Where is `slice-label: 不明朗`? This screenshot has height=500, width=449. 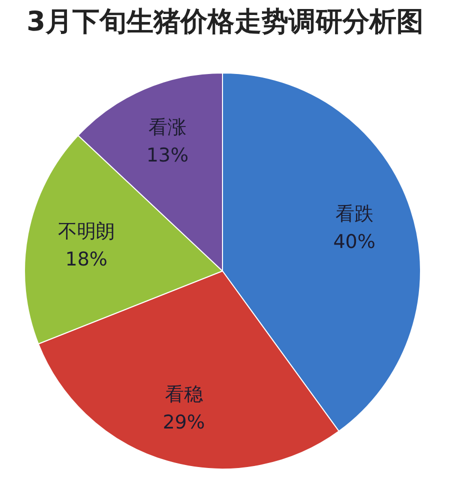 slice-label: 不明朗 is located at coordinates (86, 231).